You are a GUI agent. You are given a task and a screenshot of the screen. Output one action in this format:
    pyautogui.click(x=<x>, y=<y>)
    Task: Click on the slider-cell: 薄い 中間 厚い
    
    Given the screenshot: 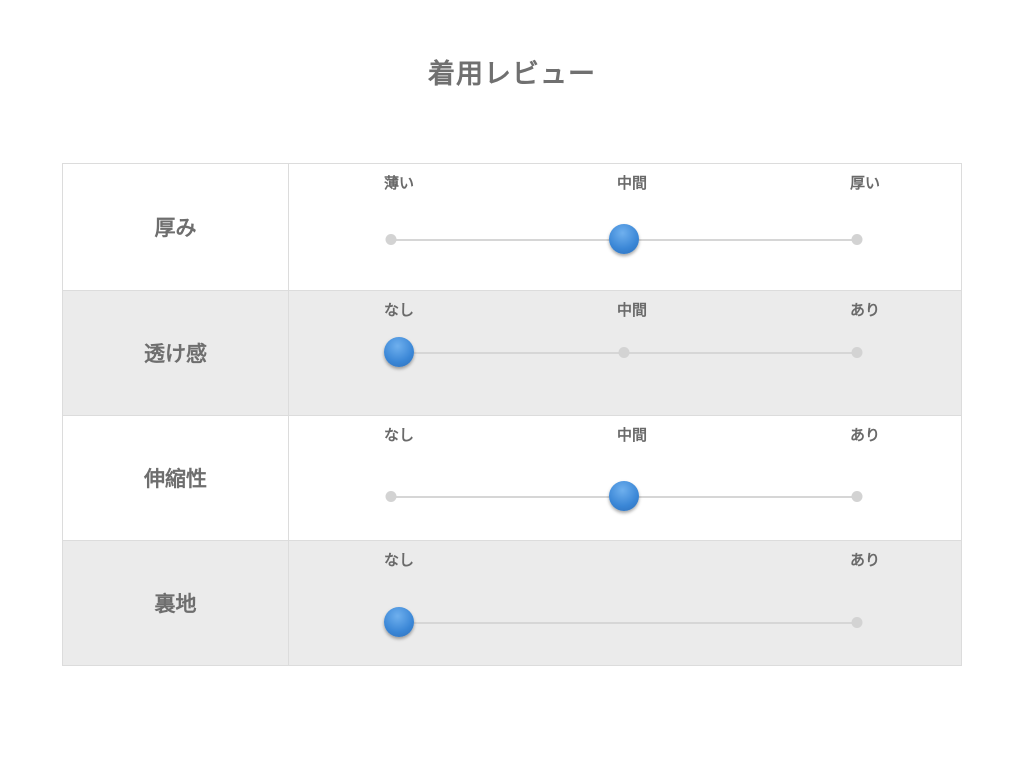 What is the action you would take?
    pyautogui.click(x=624, y=227)
    